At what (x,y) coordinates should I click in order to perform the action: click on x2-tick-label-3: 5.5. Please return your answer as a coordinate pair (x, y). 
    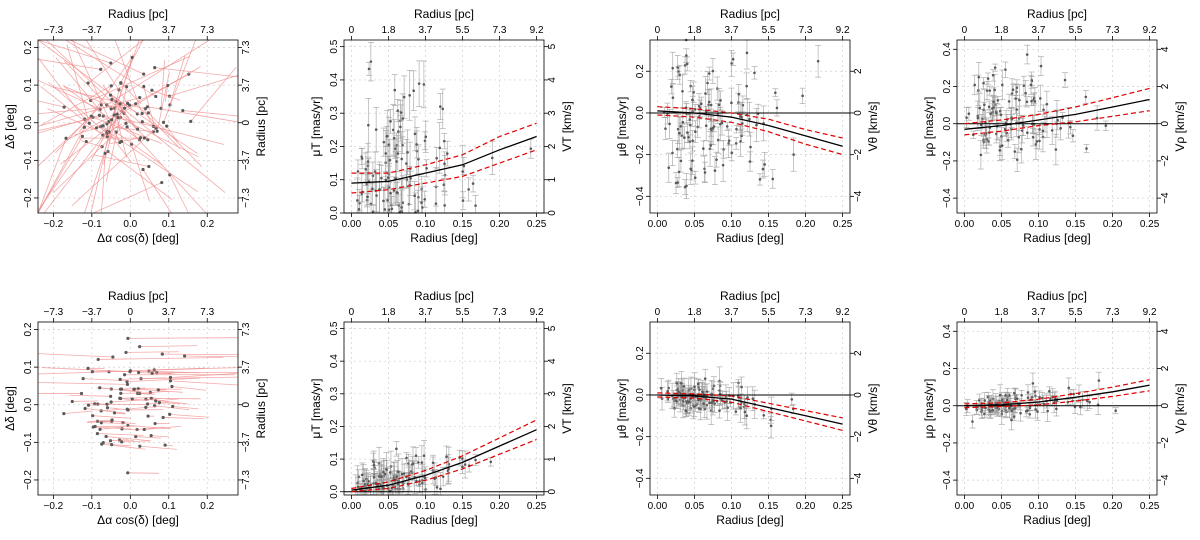
    Looking at the image, I should click on (1076, 312).